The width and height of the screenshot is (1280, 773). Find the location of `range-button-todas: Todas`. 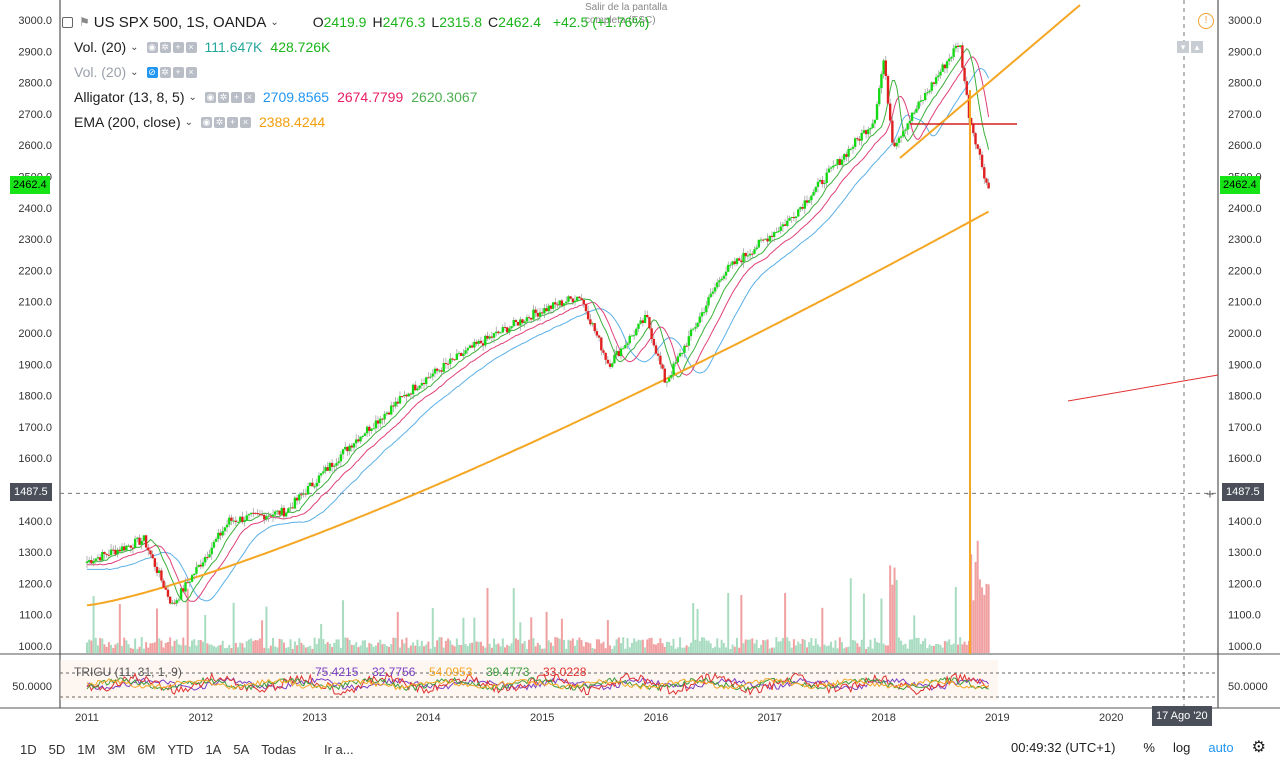

range-button-todas: Todas is located at coordinates (278, 749).